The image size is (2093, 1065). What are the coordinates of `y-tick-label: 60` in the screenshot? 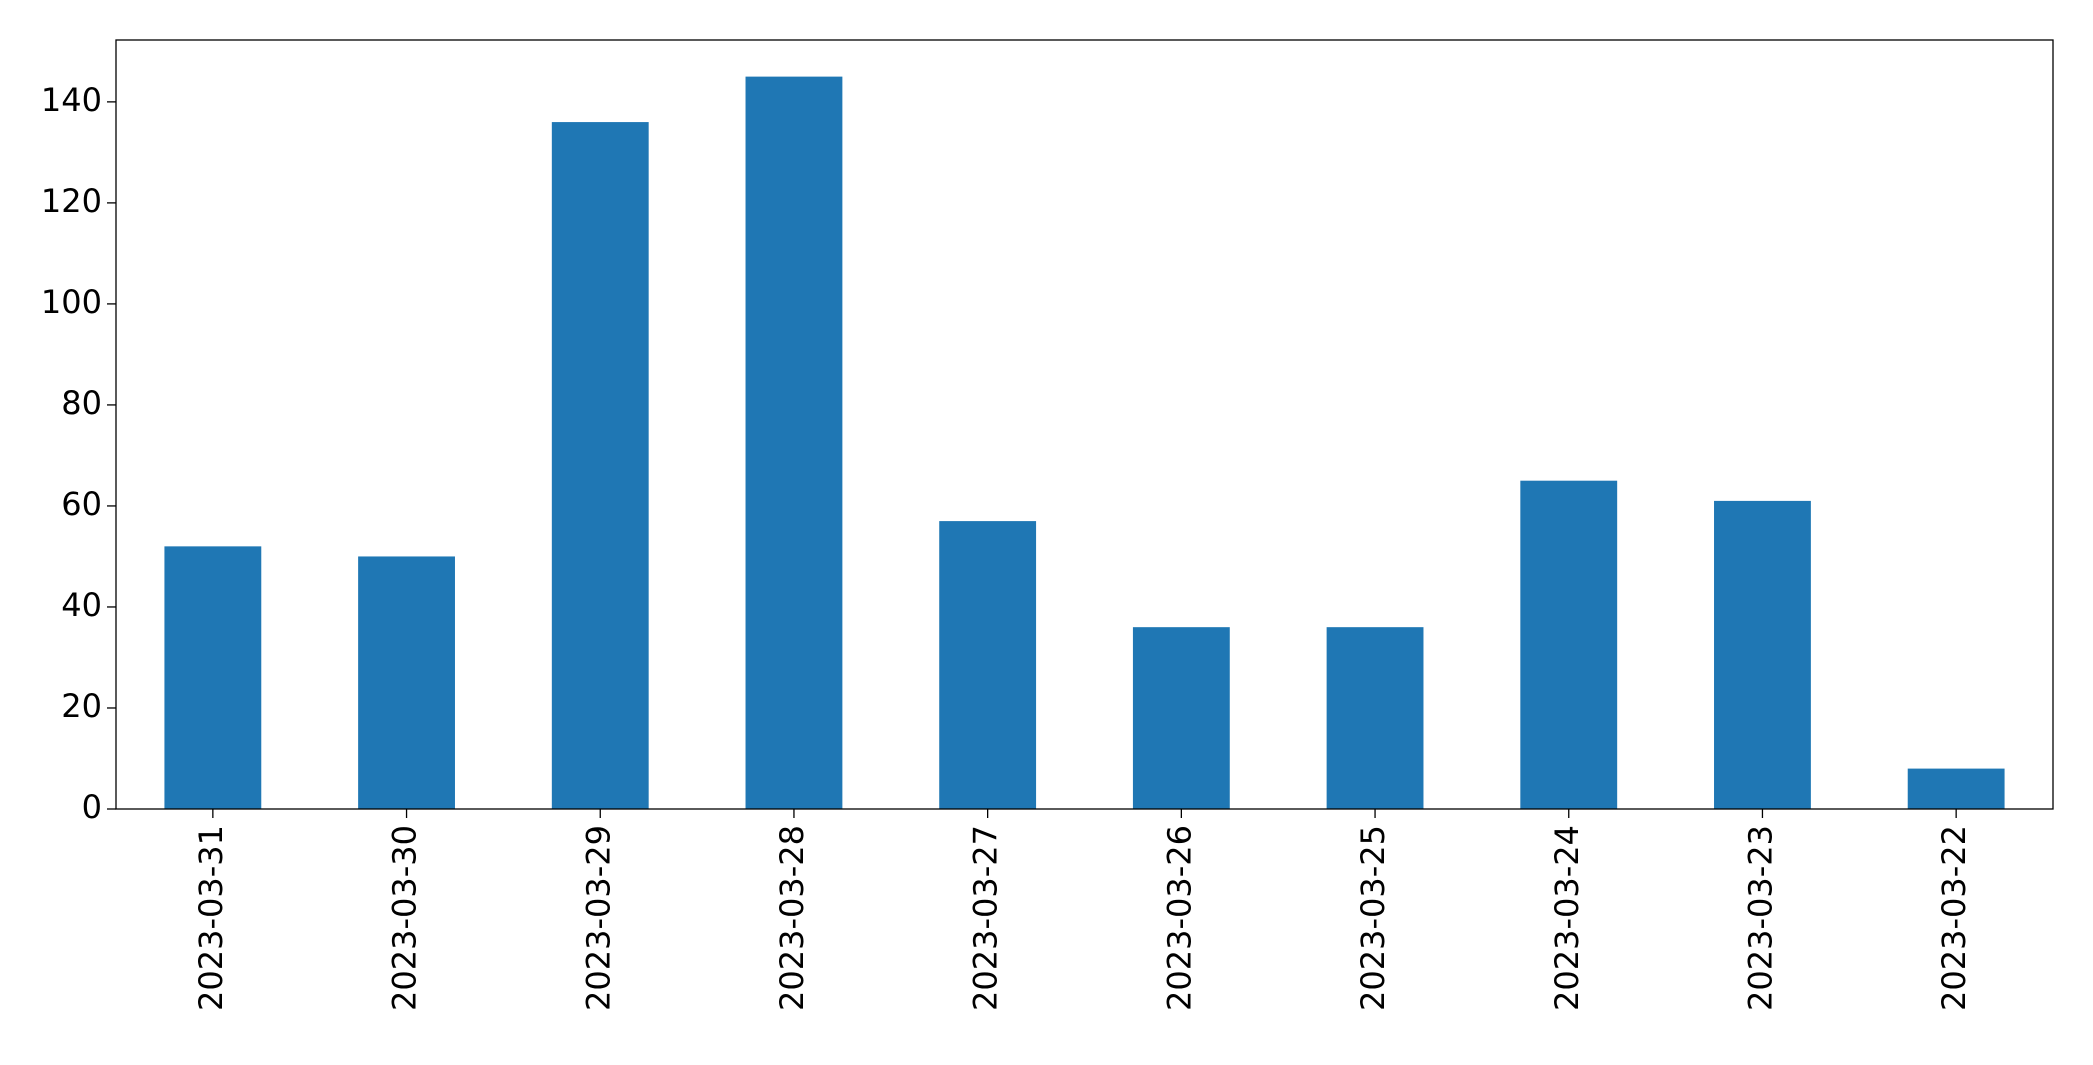 It's located at (81, 504).